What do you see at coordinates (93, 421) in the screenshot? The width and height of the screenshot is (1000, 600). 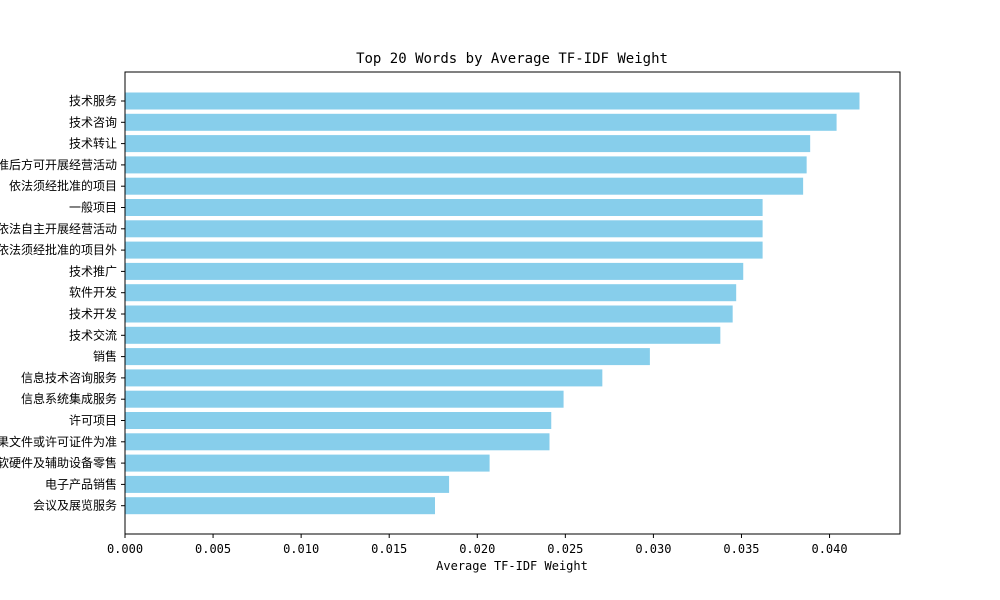 I see `y-tick-label: 许可项目` at bounding box center [93, 421].